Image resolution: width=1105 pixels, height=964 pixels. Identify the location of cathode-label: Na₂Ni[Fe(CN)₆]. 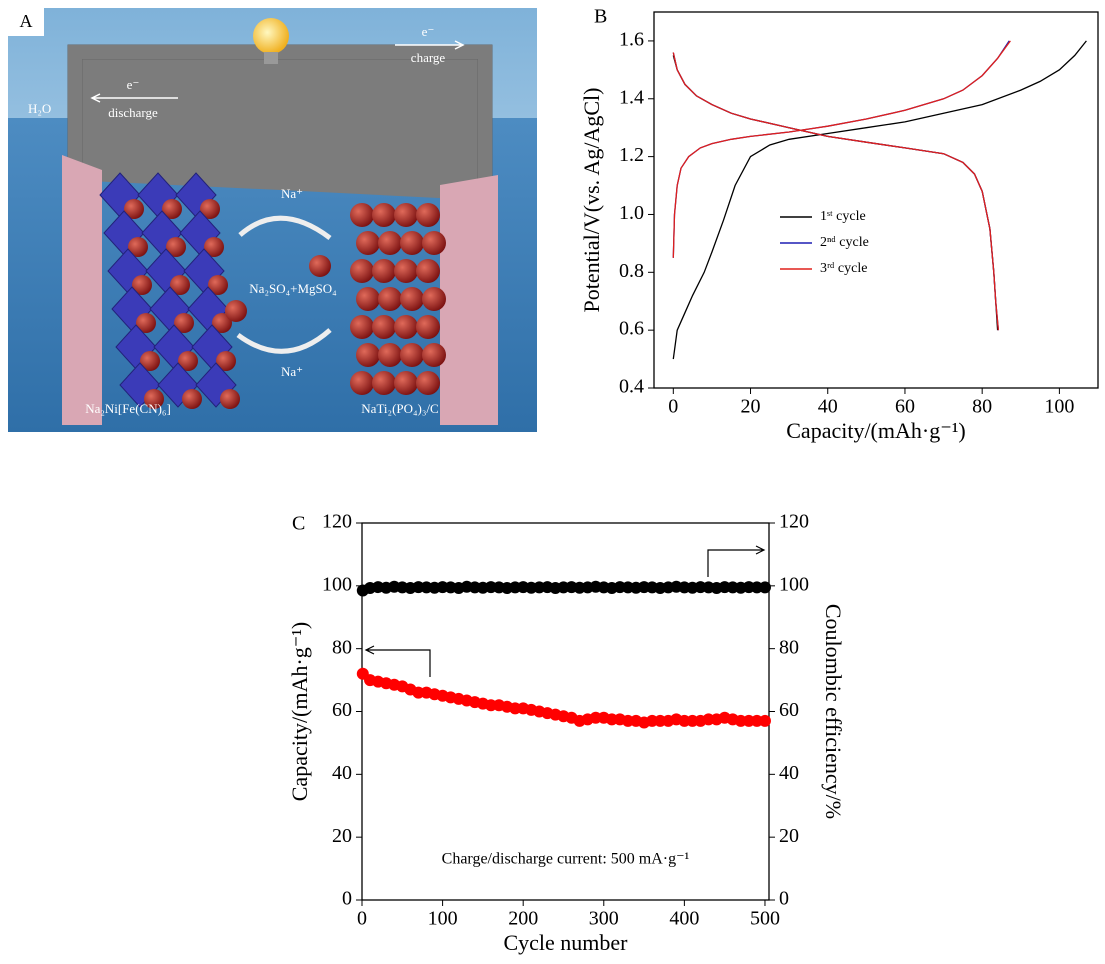
(128, 408).